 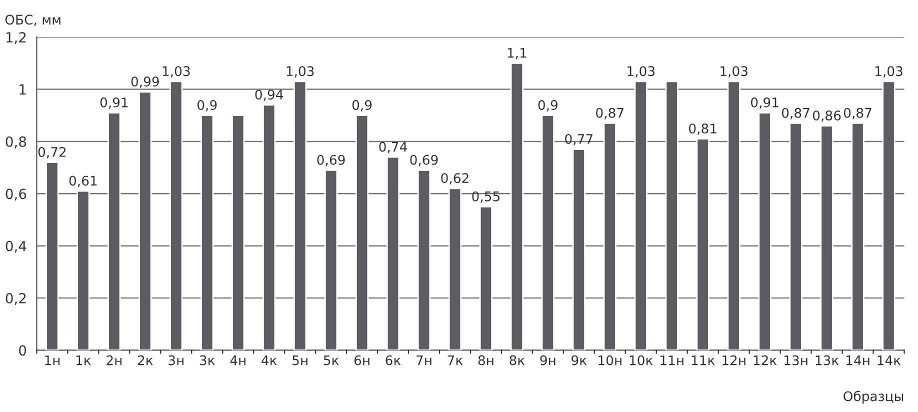 What do you see at coordinates (238, 360) in the screenshot?
I see `x-tick-label: 4н` at bounding box center [238, 360].